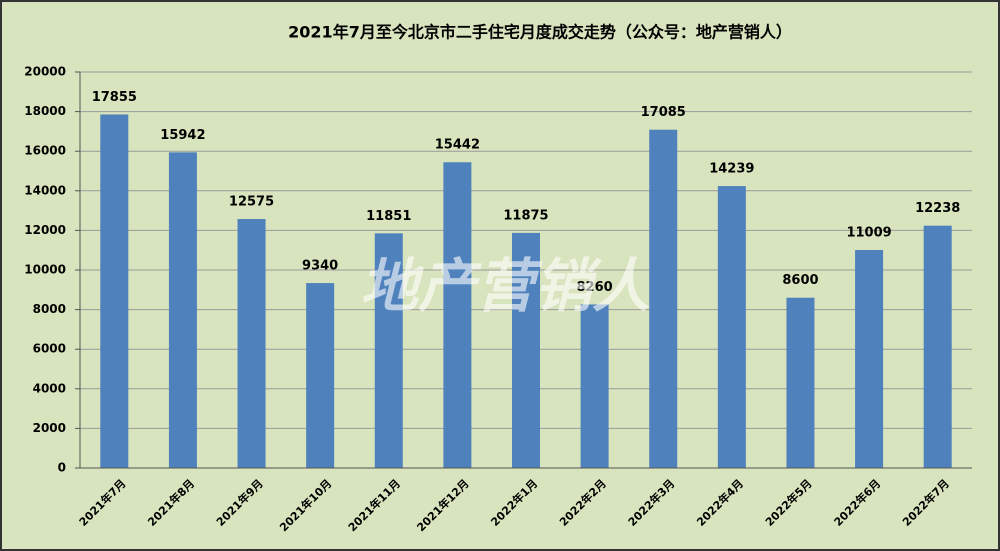 The image size is (1000, 551). I want to click on y-tick-label: 20000, so click(45, 72).